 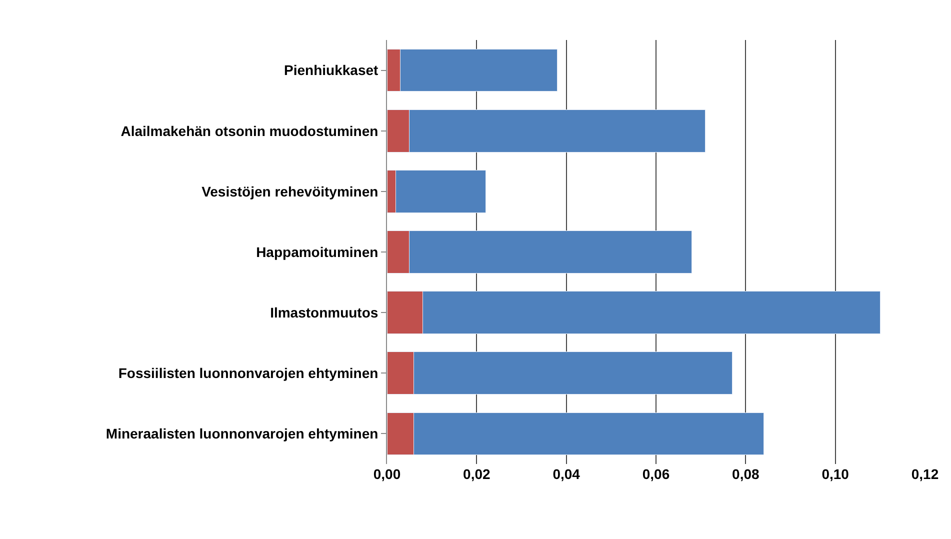 What do you see at coordinates (249, 130) in the screenshot?
I see `y-tick-label: Alailmakehän otsonin muodostuminen` at bounding box center [249, 130].